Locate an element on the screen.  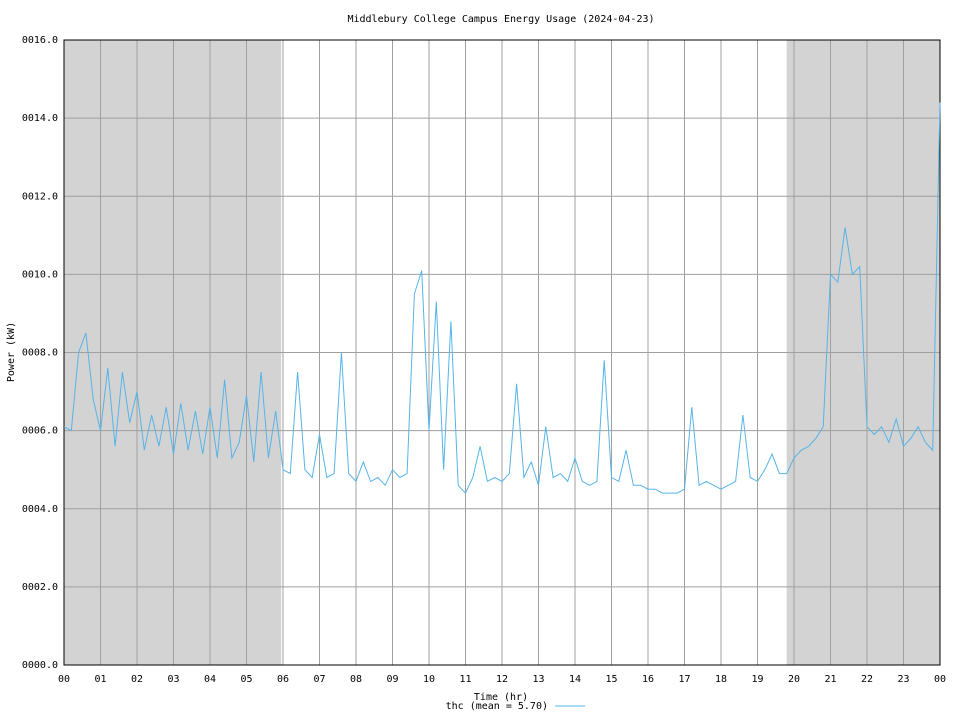
x-tick-label: 10 is located at coordinates (429, 679).